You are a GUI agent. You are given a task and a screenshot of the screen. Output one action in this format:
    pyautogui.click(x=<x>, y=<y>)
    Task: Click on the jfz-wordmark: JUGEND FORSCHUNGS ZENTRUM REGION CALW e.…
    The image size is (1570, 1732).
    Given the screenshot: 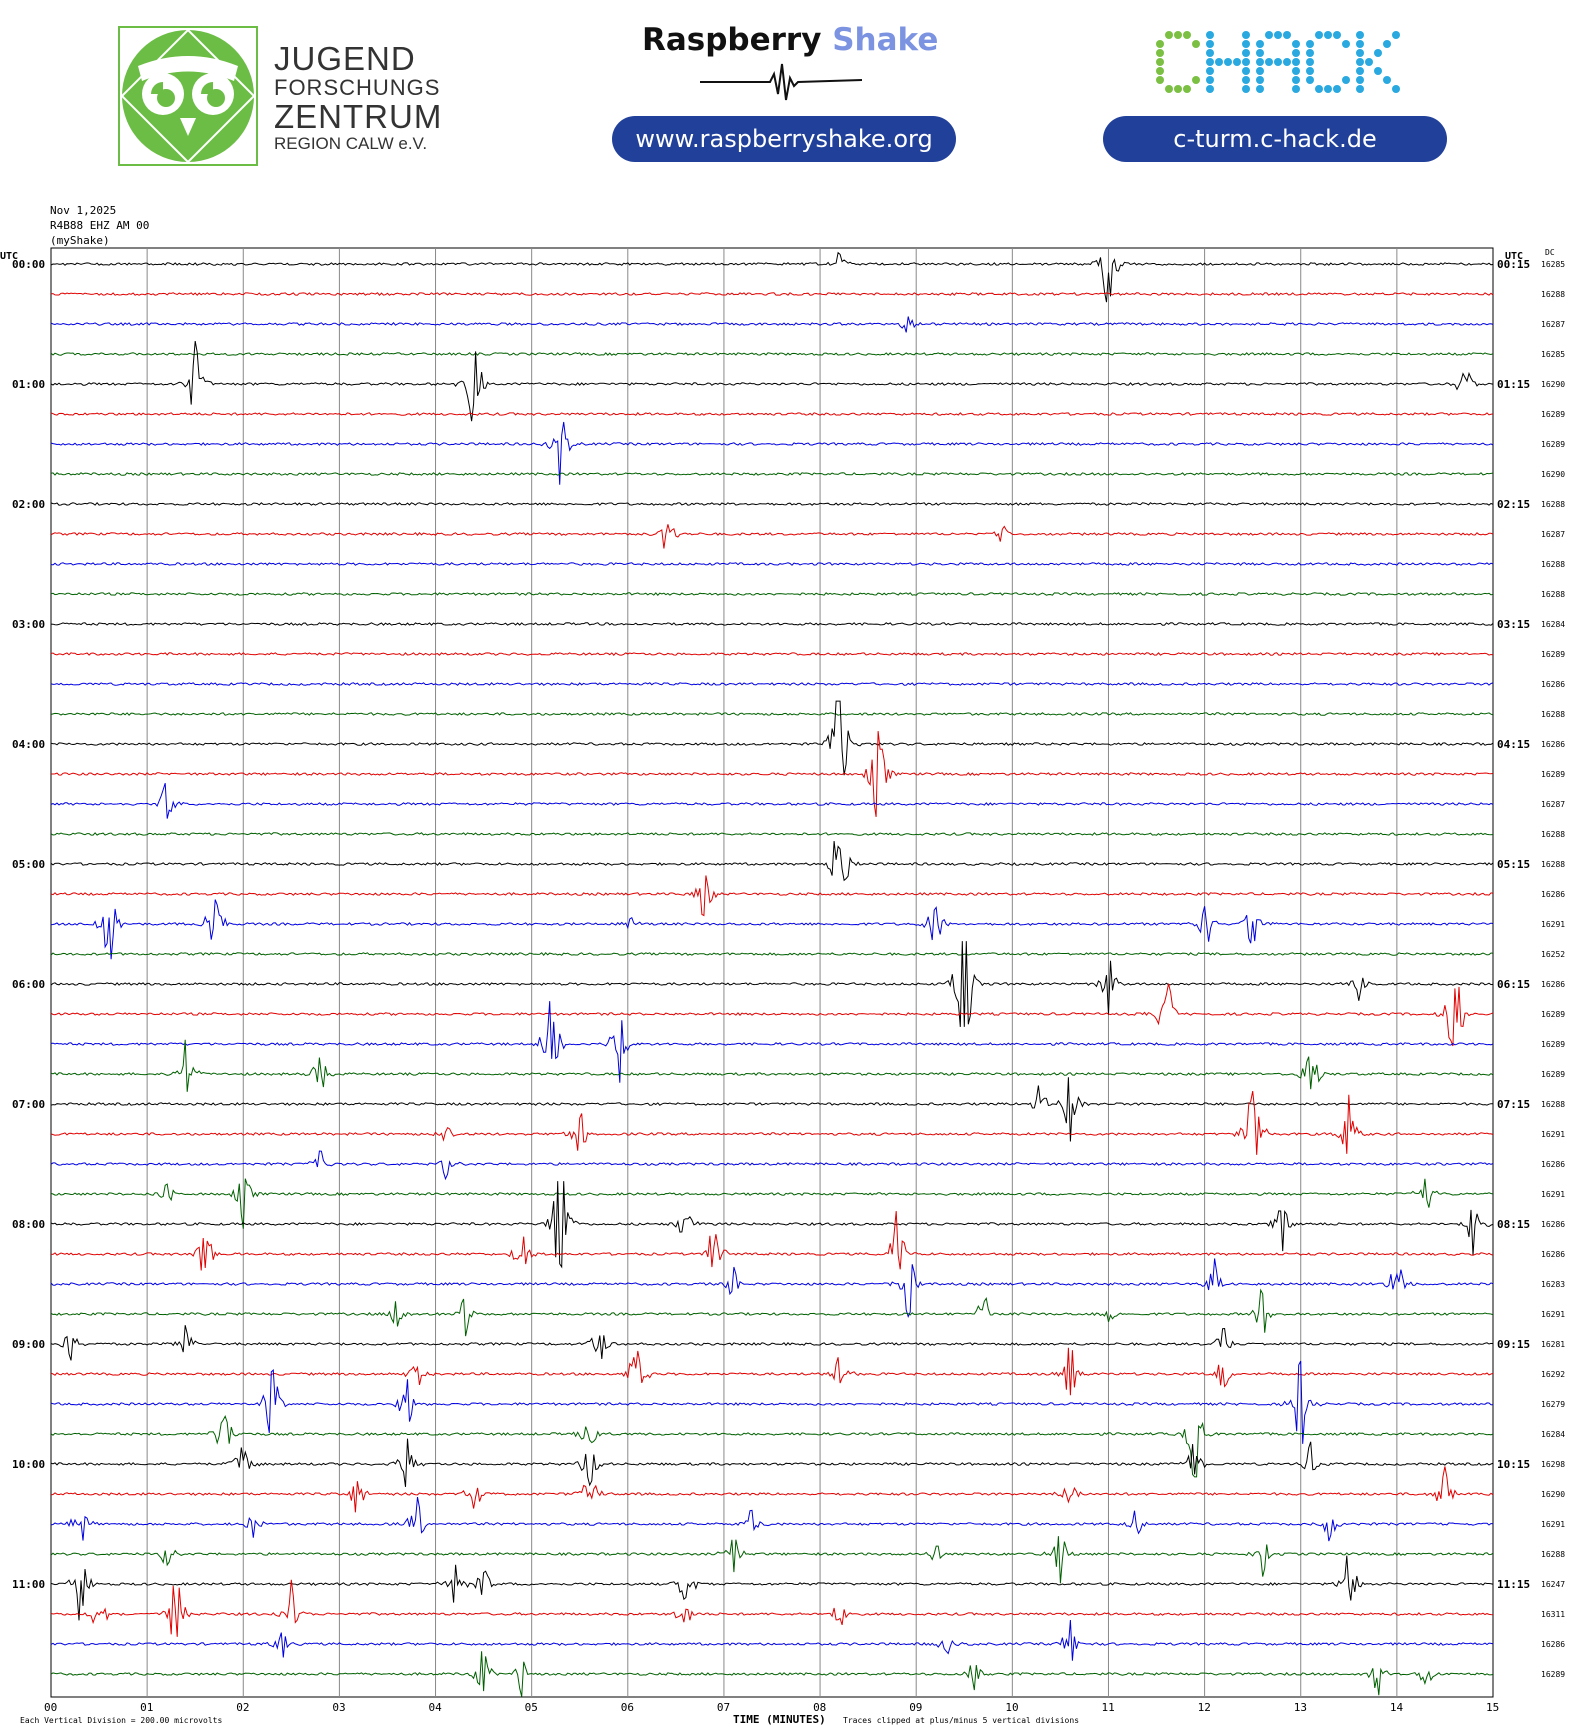 What is the action you would take?
    pyautogui.click(x=358, y=97)
    